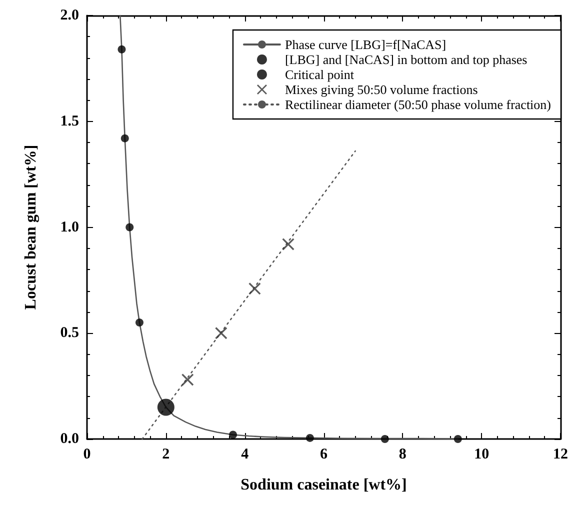 Image resolution: width=579 pixels, height=521 pixels. Describe the element at coordinates (166, 454) in the screenshot. I see `x-tick-label: 2` at that location.